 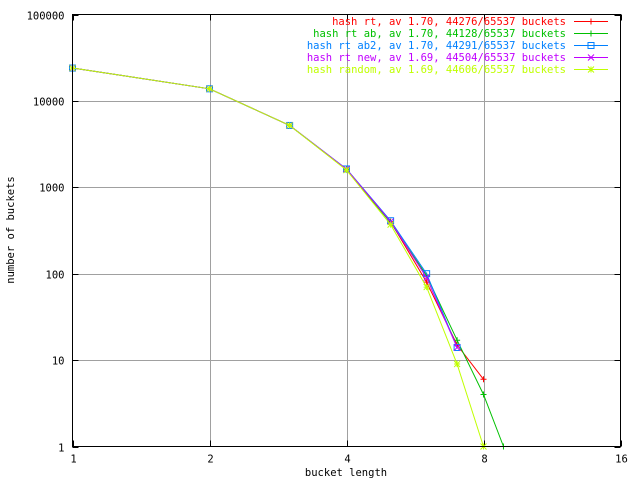 What do you see at coordinates (73, 460) in the screenshot?
I see `x-tick-label: 1` at bounding box center [73, 460].